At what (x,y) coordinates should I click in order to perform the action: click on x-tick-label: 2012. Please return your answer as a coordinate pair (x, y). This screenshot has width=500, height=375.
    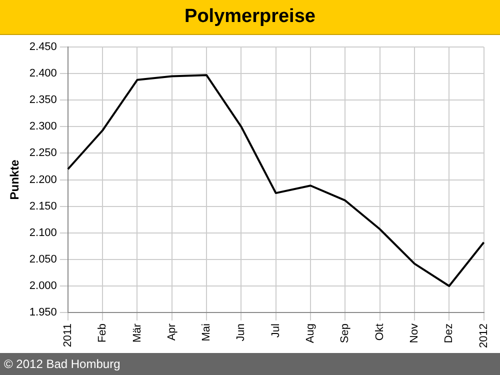
    Looking at the image, I should click on (484, 336).